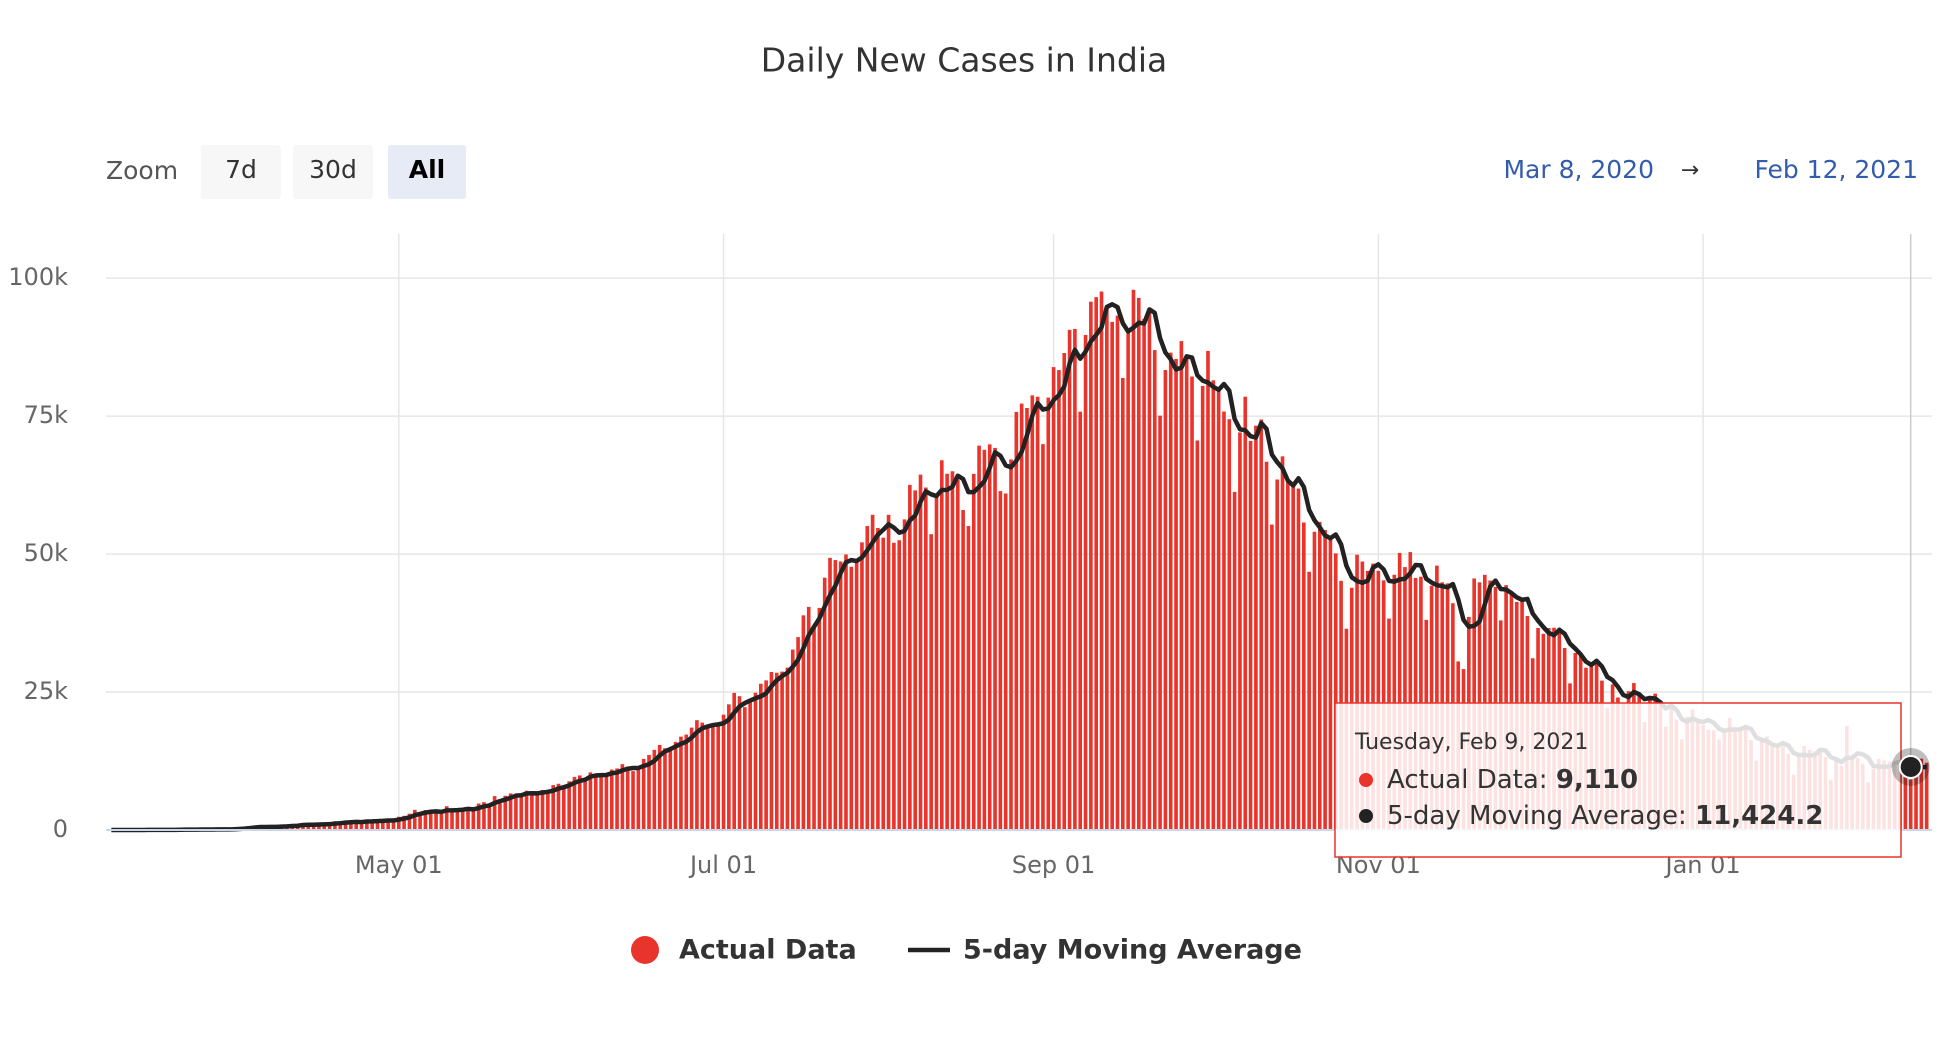 This screenshot has width=1938, height=1054. I want to click on legend-label: Actual Data, so click(768, 950).